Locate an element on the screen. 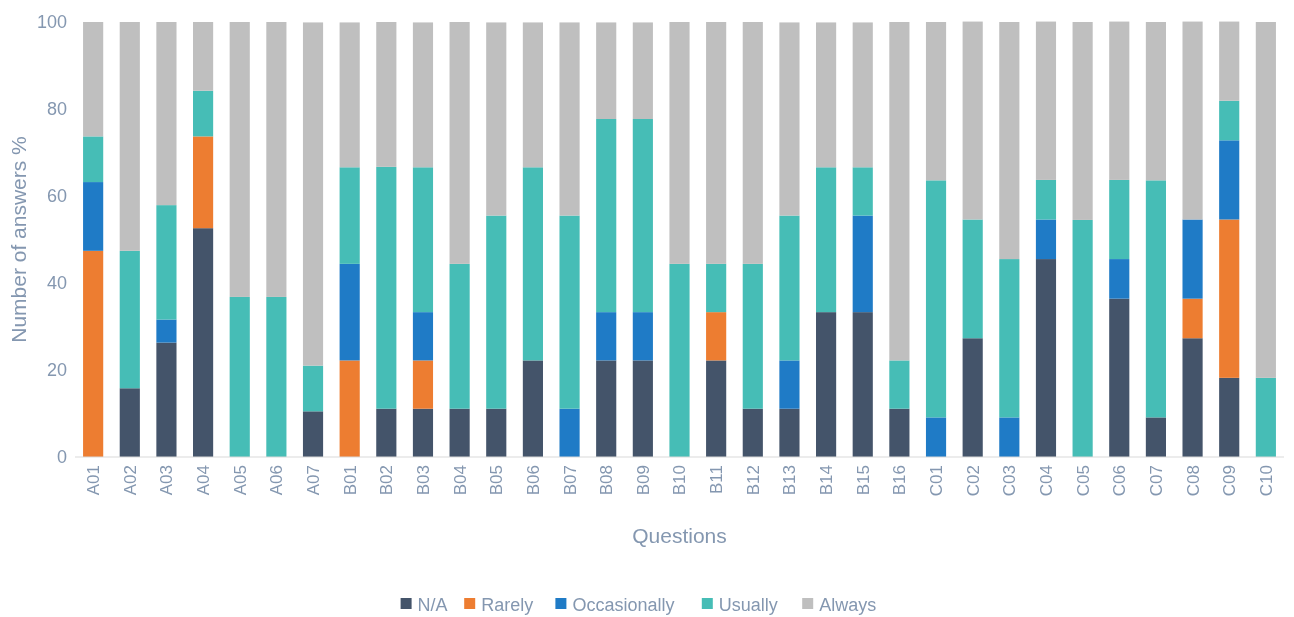  x-tick-label: C03 is located at coordinates (1010, 481).